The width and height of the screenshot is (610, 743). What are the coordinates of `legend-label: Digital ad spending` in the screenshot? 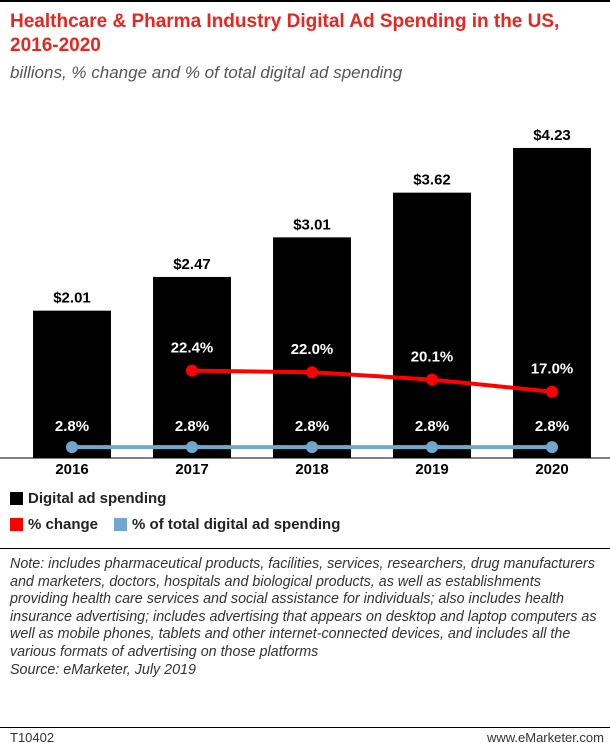 It's located at (97, 498).